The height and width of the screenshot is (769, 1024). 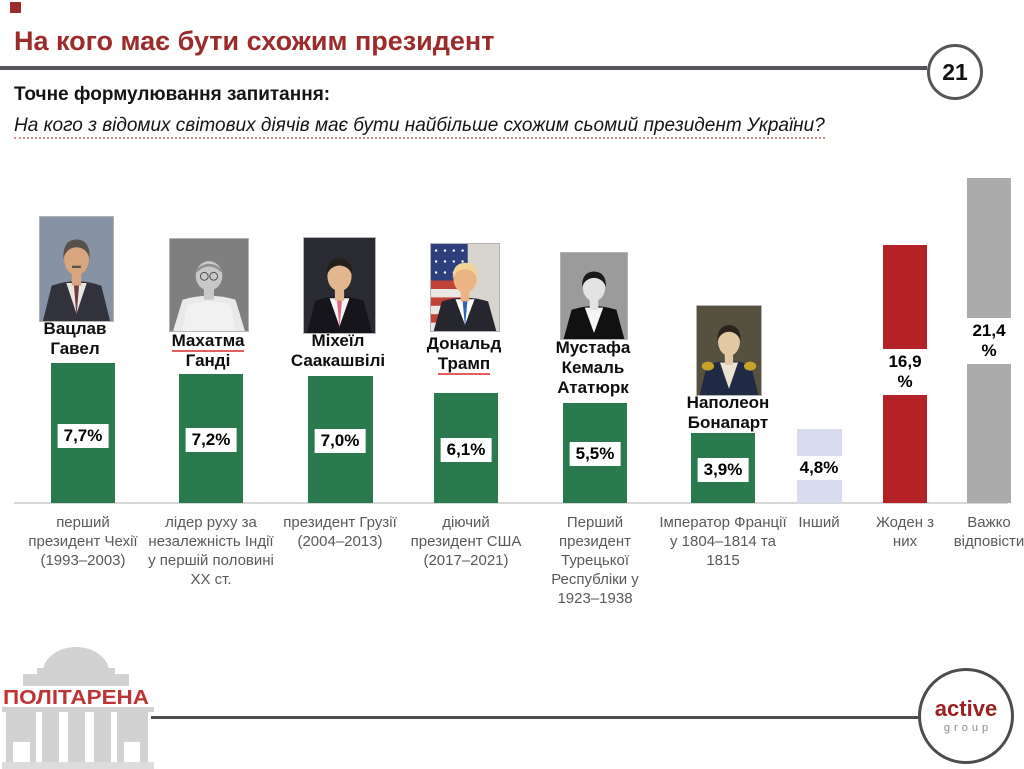 I want to click on person-name-col-4: Дональд Трамп, so click(x=464, y=354).